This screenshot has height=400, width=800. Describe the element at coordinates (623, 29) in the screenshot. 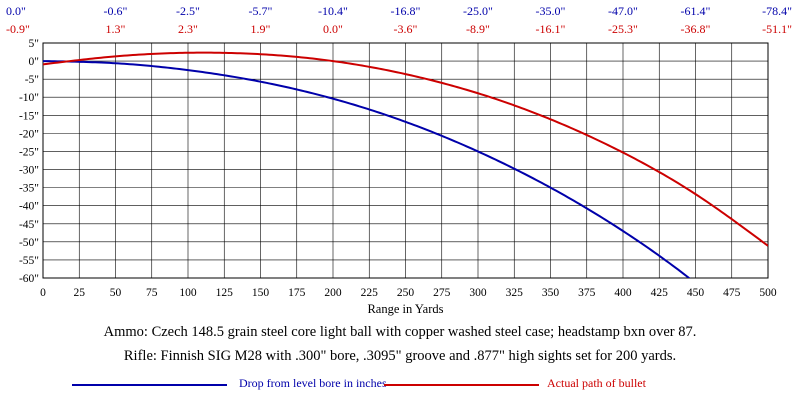

I see `path-table-value: -25.3"` at that location.